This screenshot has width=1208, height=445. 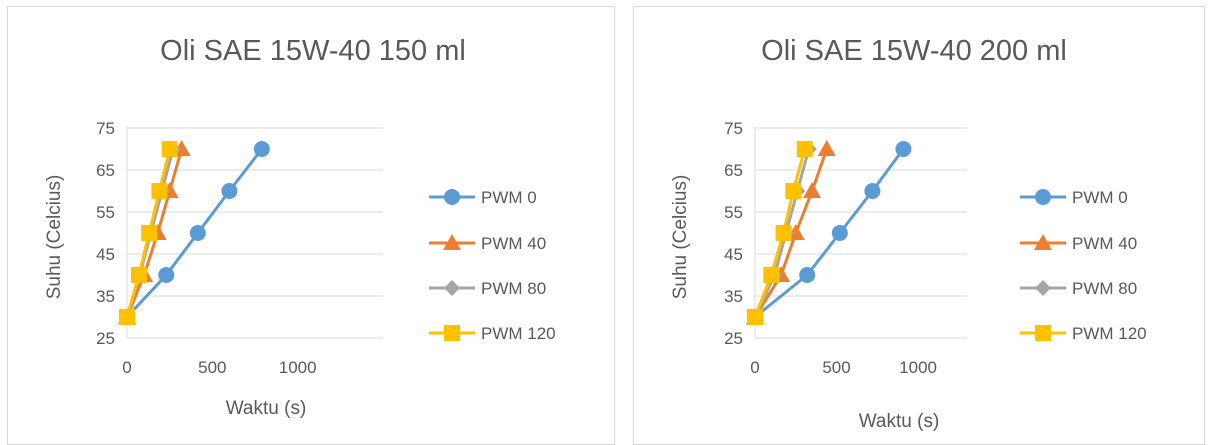 I want to click on chart-title: Oli SAE 15W-40 200 ml, so click(x=914, y=51).